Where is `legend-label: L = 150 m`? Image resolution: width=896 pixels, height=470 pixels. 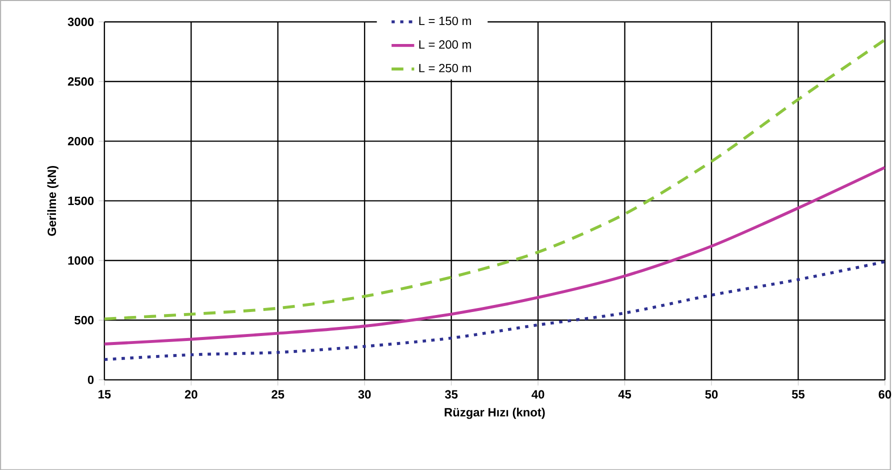 legend-label: L = 150 m is located at coordinates (445, 21).